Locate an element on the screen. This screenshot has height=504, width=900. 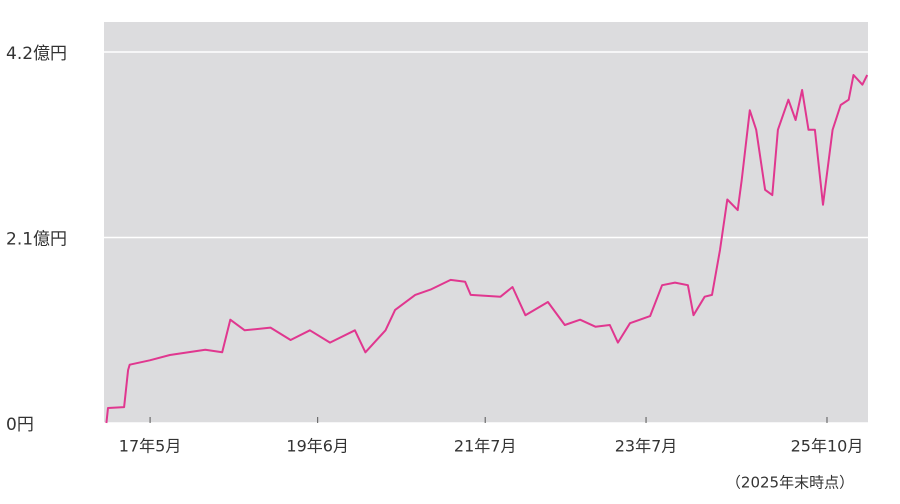
x-tick-label: 25年10月 is located at coordinates (827, 446).